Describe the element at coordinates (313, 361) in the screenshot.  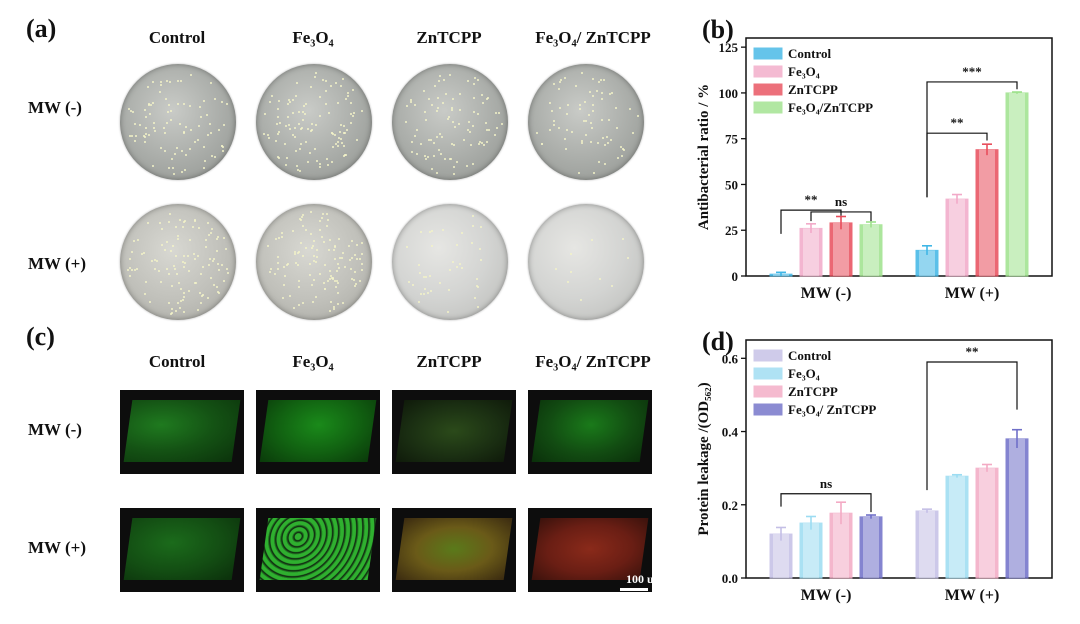
I see `panel-c-col-fe3o4: Fe₃O₄` at that location.